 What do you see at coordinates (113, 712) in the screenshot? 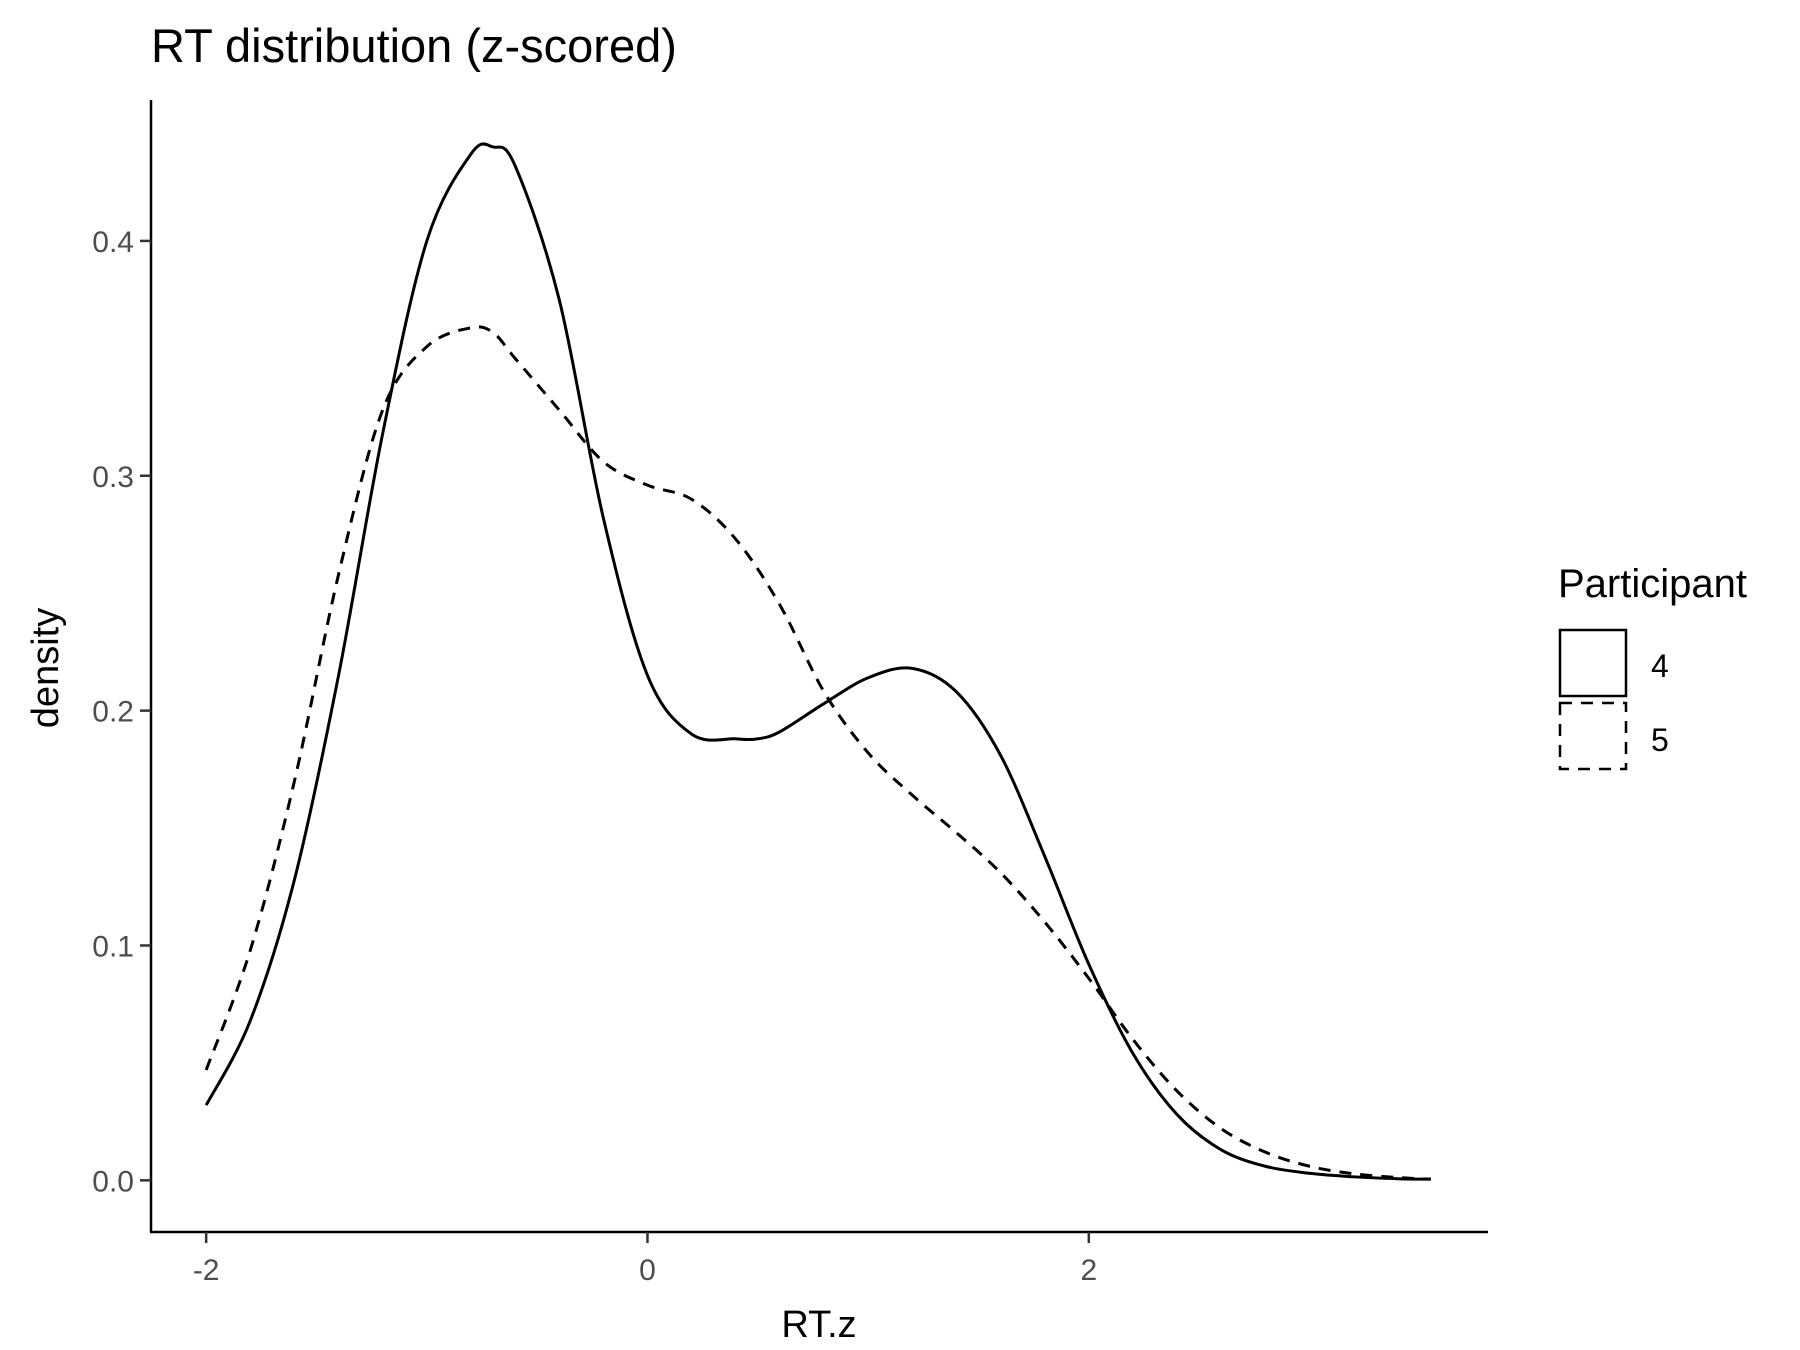
I see `y-tick-label: 0.2` at bounding box center [113, 712].